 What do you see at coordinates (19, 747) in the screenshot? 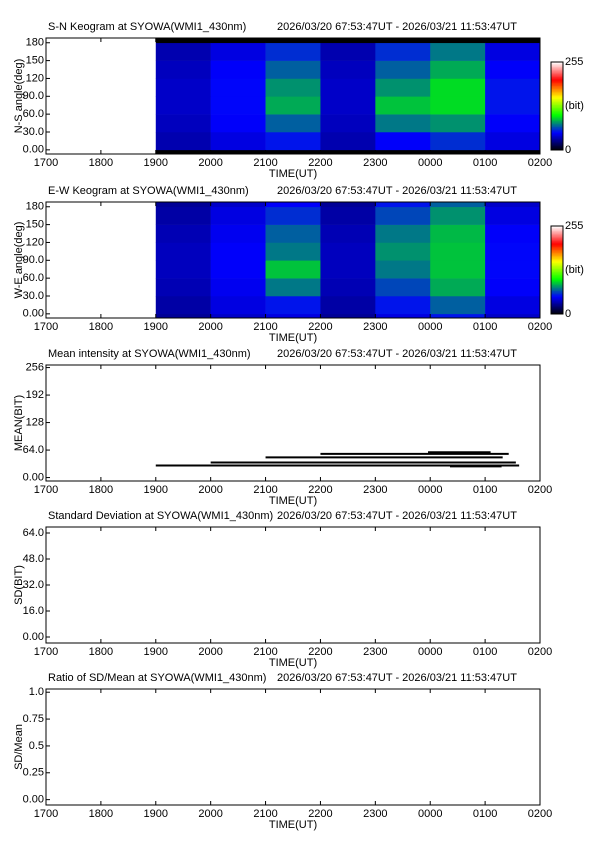
I see `y-axis-label: SD/Mean` at bounding box center [19, 747].